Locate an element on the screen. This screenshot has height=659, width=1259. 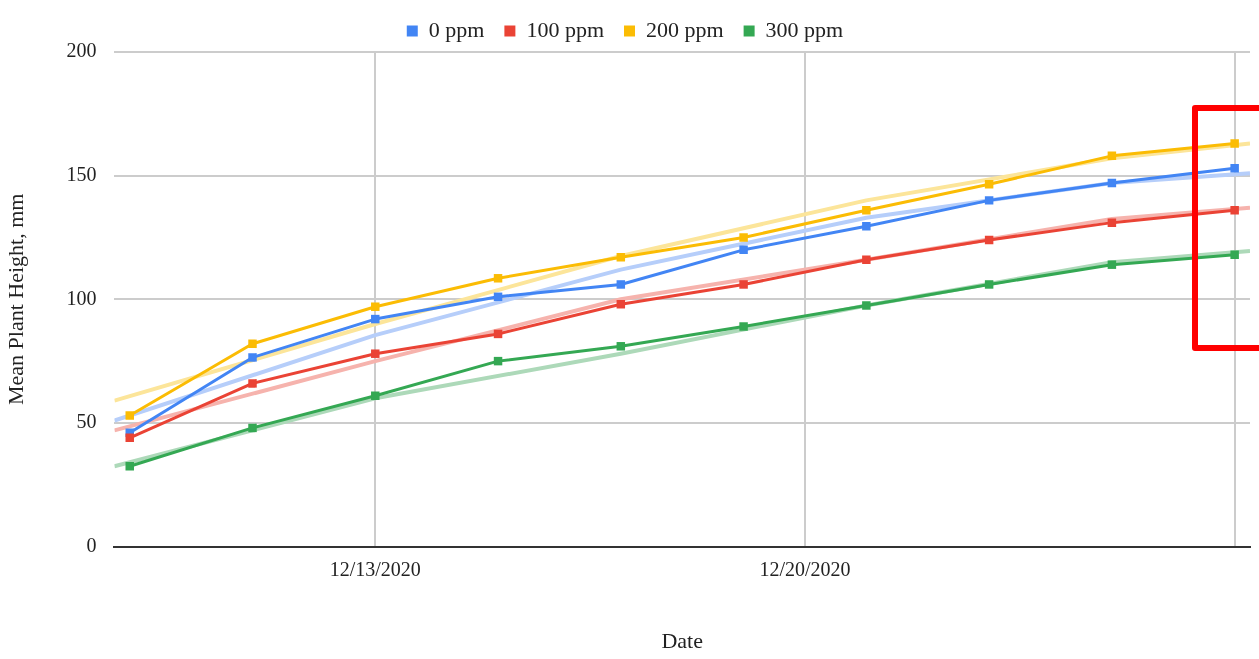
y-axis-title: Mean Plant Height, mm is located at coordinates (15, 299).